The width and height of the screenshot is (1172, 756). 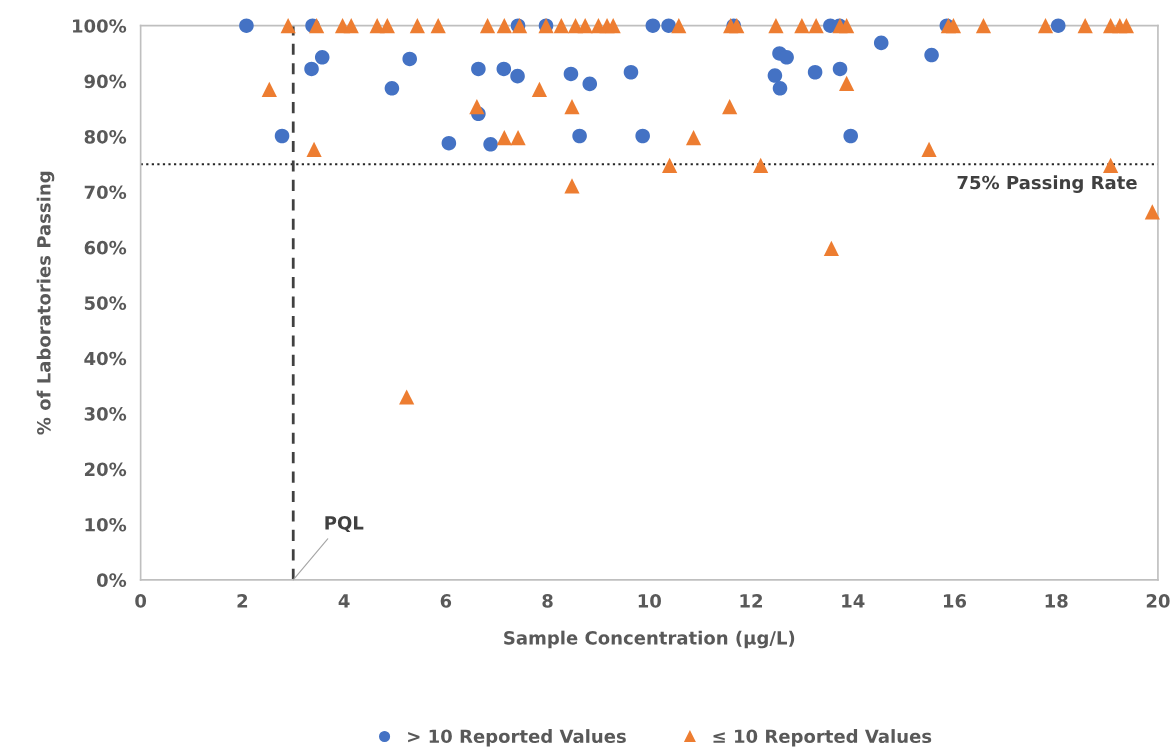 I want to click on x-tick-label: 4, so click(x=344, y=601).